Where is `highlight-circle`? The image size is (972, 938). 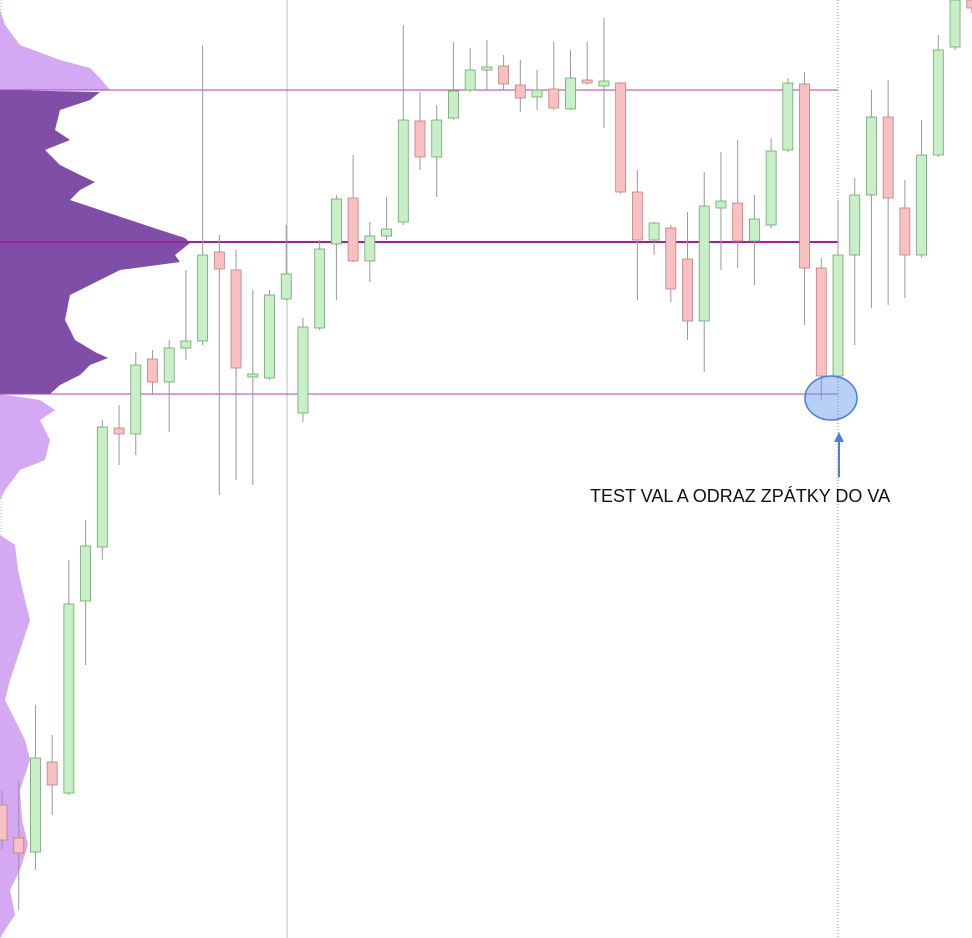 highlight-circle is located at coordinates (831, 398).